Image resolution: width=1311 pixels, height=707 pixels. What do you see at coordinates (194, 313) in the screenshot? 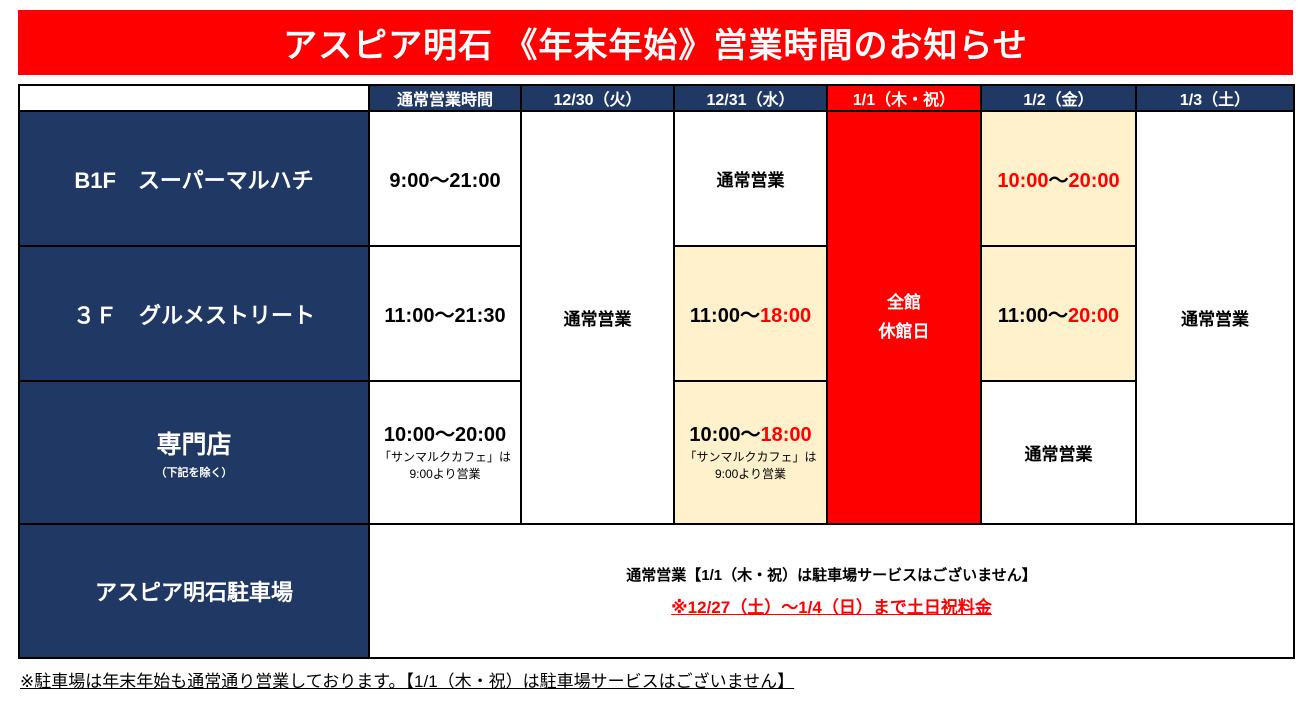
I see `row-label-3f-gourmet: ３Ｆ グルメストリート` at bounding box center [194, 313].